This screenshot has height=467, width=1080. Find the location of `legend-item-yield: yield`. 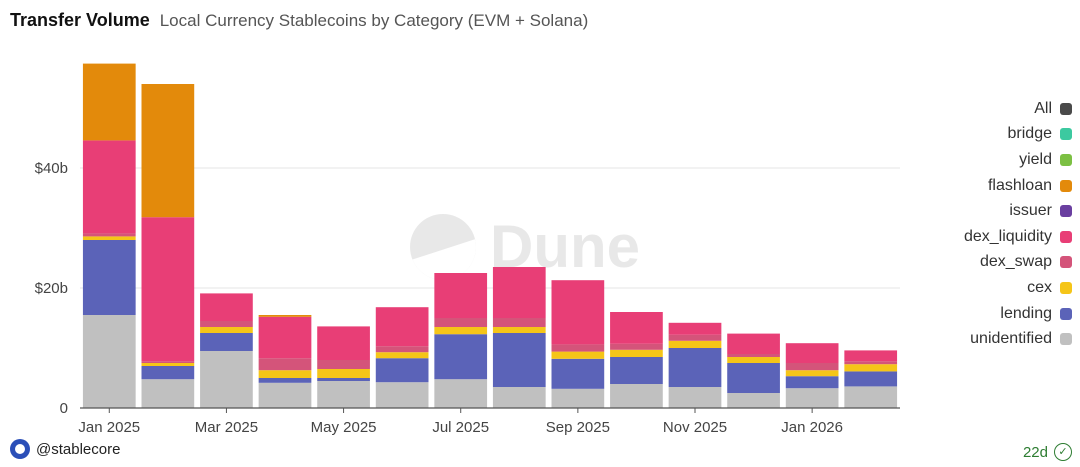

legend-item-yield: yield is located at coordinates (962, 160).